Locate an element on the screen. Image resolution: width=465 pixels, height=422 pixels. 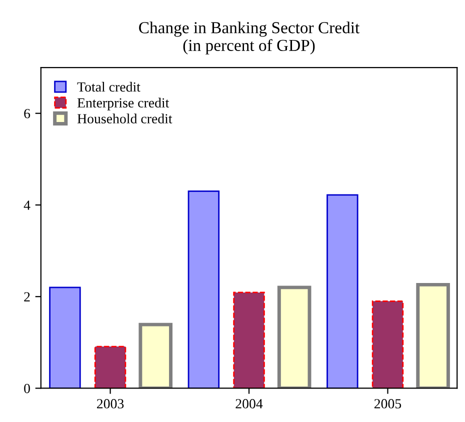
legend-label: Household credit is located at coordinates (124, 119).